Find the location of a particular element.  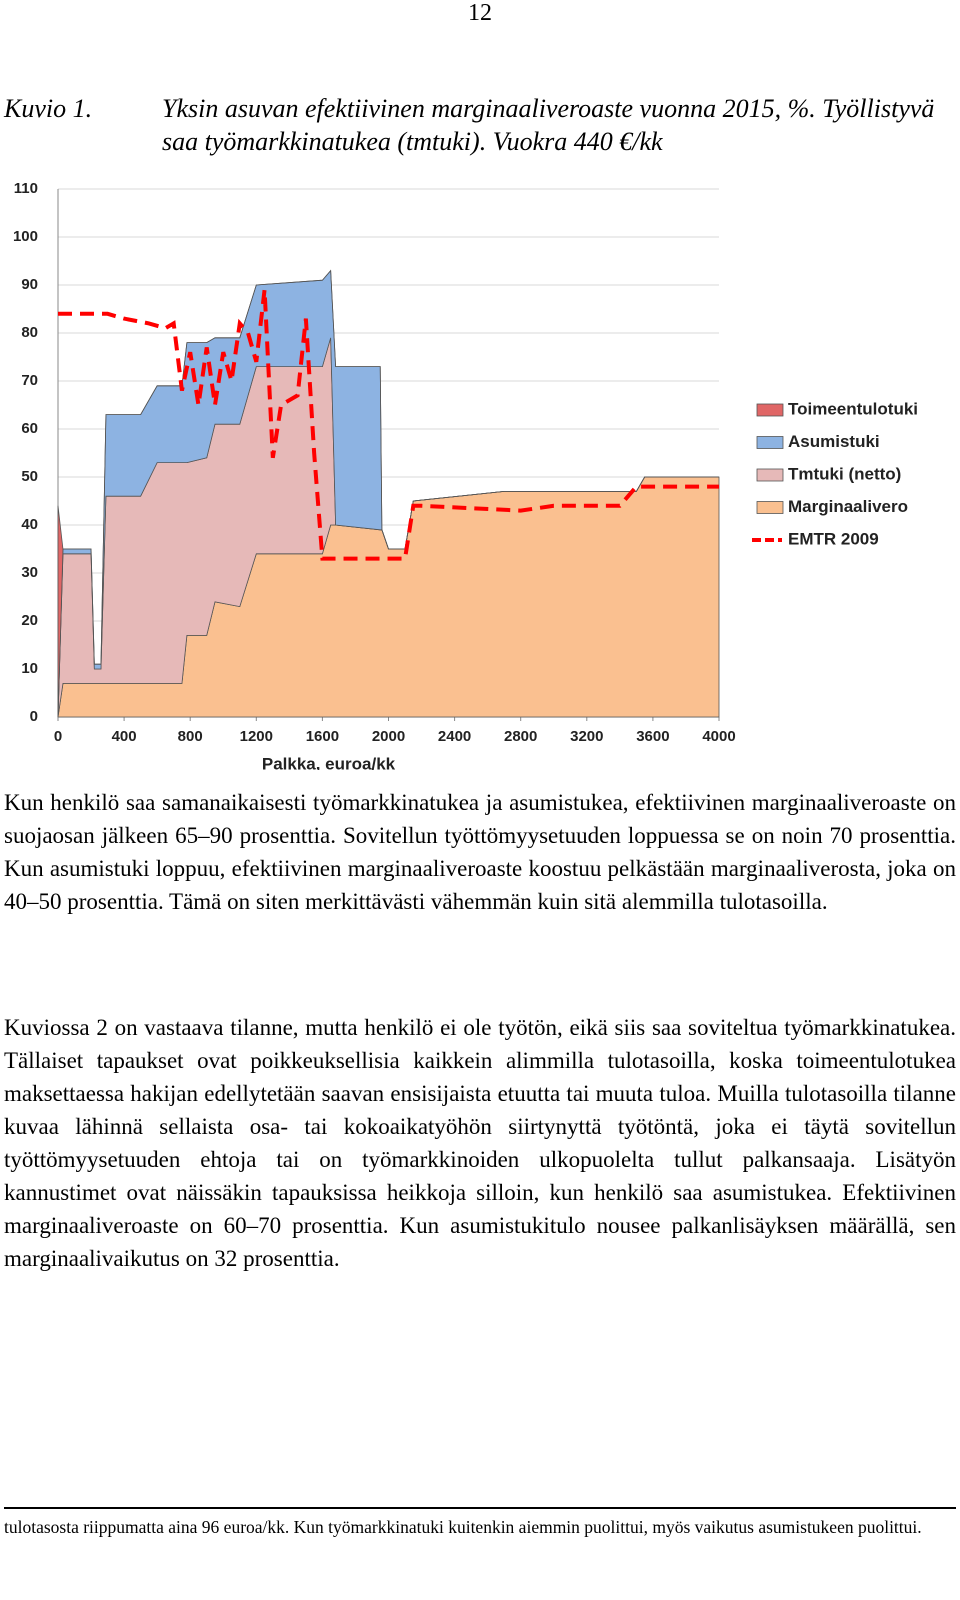

y-tick-label: 30 is located at coordinates (29, 572).